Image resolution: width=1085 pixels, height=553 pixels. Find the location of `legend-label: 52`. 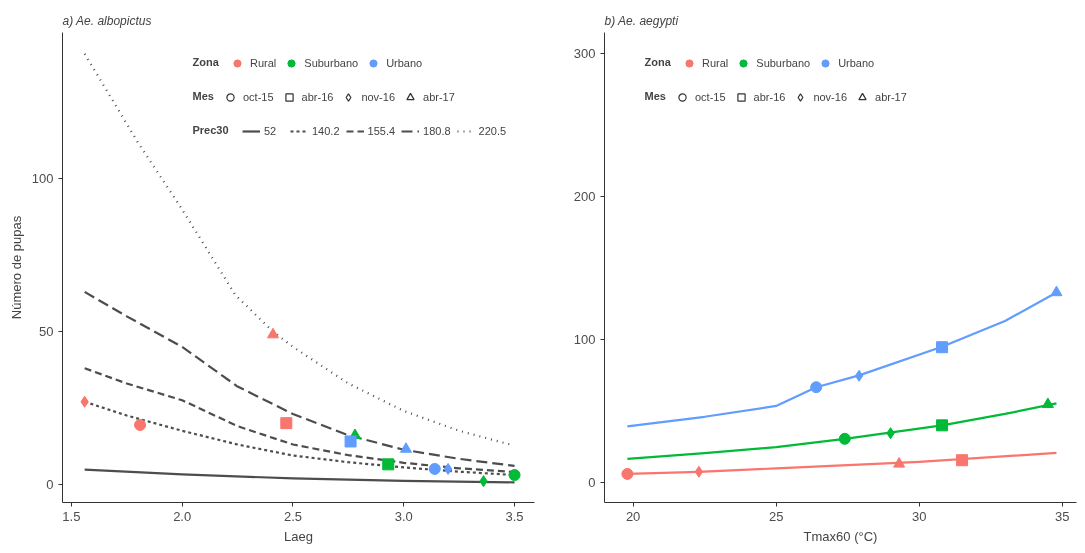

legend-label: 52 is located at coordinates (271, 131).